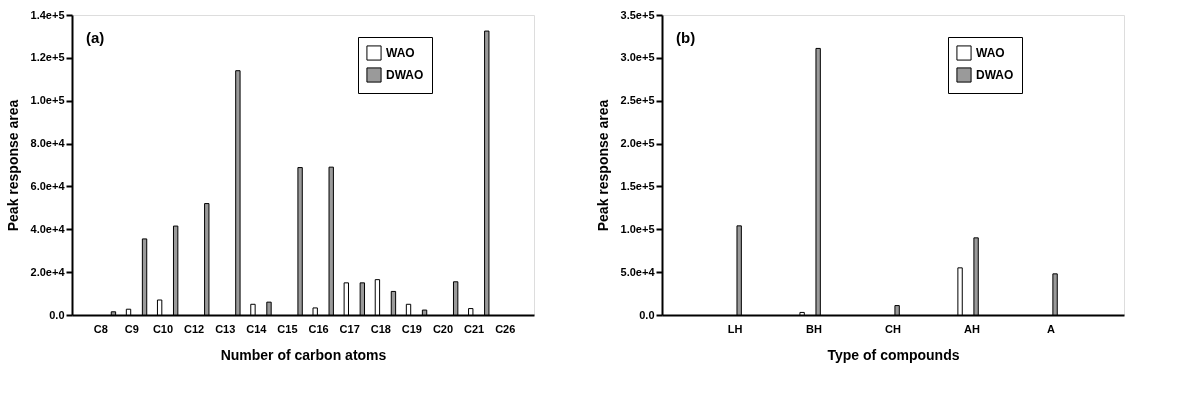 The height and width of the screenshot is (419, 1204). I want to click on x-tick-label: C13, so click(225, 328).